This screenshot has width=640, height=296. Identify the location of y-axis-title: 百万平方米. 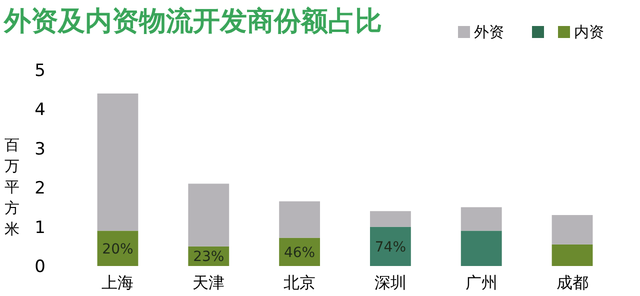
(12, 187).